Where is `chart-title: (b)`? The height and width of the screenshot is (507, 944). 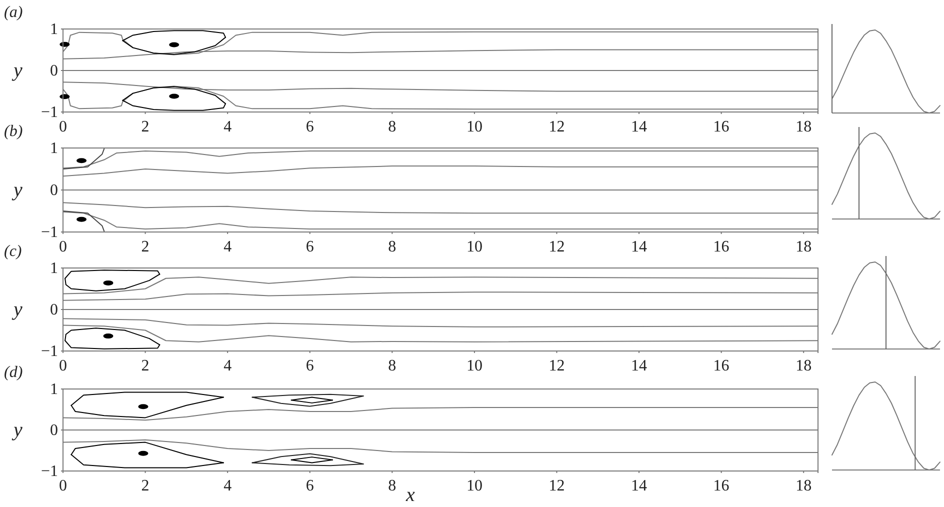 chart-title: (b) is located at coordinates (13, 131).